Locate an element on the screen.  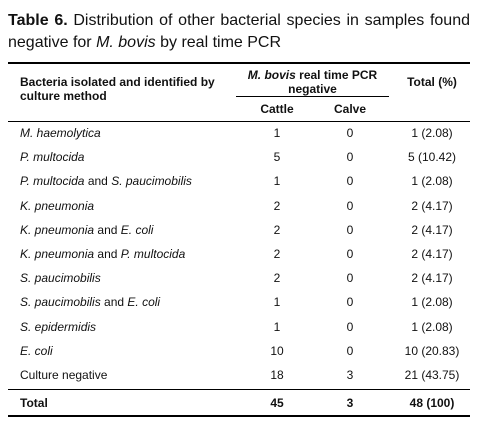
row-label: P. multocida is located at coordinates (52, 157).